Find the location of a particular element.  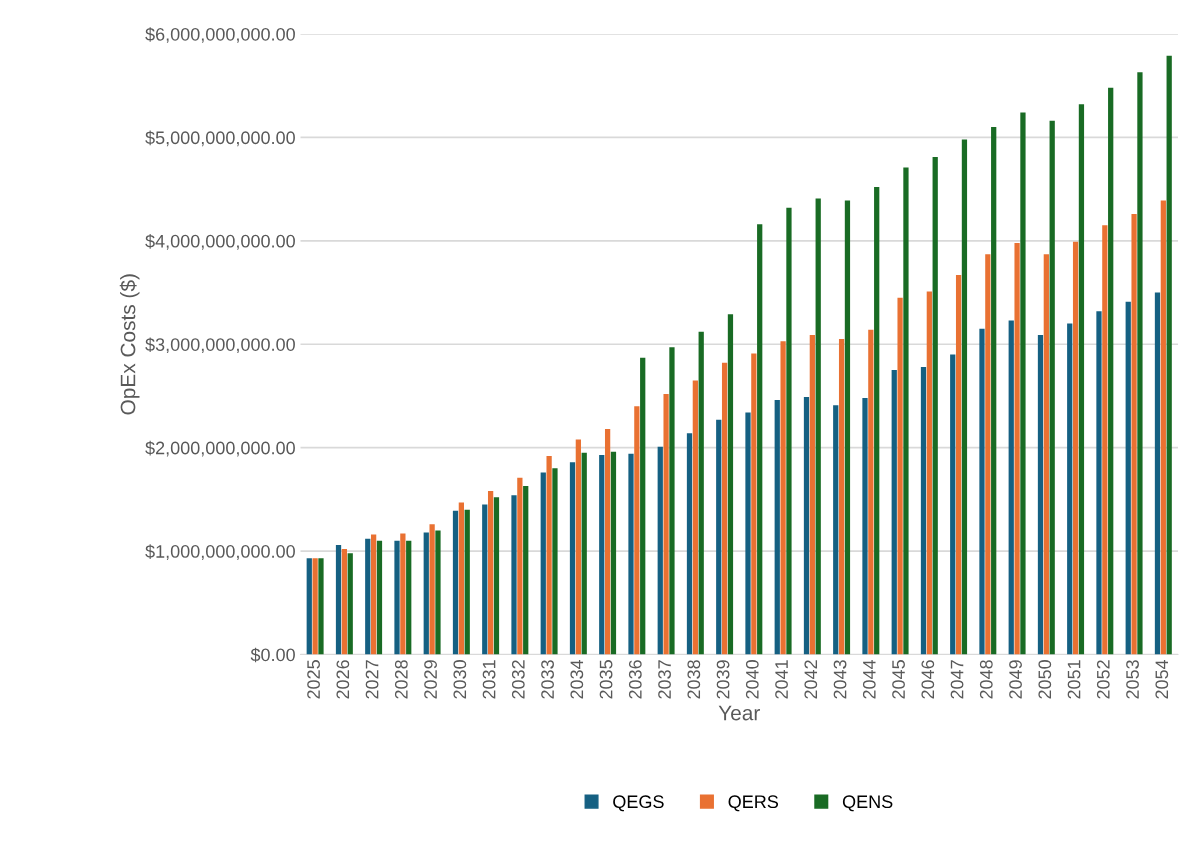

x-tick-label: 2046 is located at coordinates (928, 679).